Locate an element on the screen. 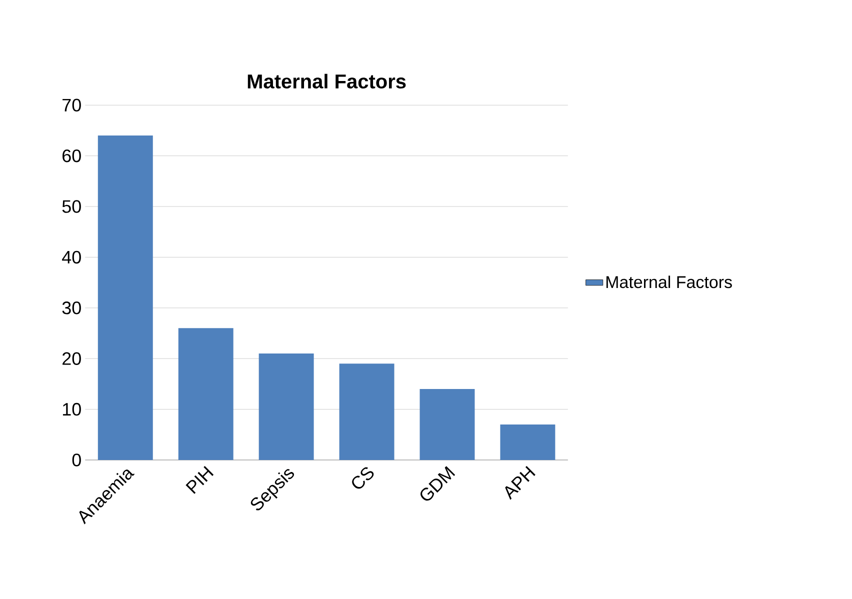  y-tick-label: 70 is located at coordinates (71, 105).